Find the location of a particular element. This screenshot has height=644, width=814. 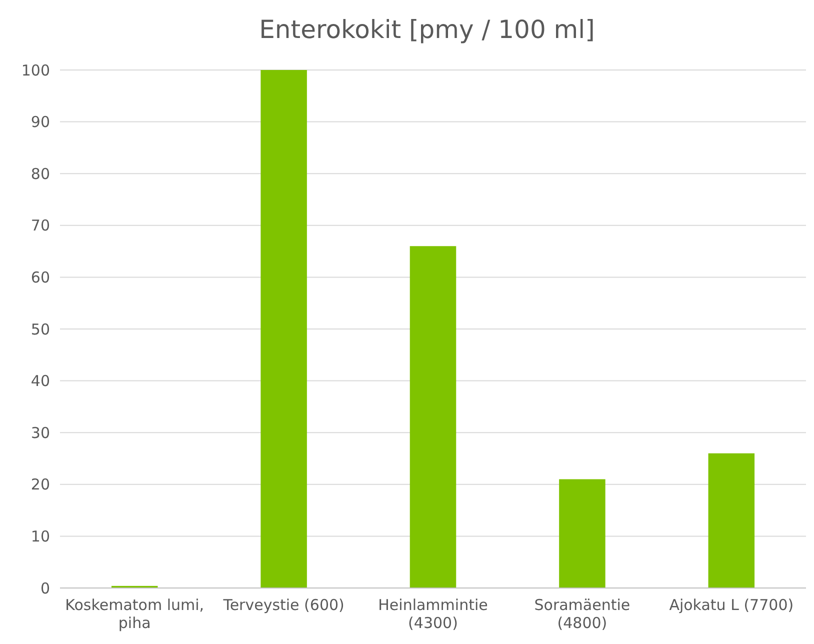

x-tick-label: Heinlammintie (4300) is located at coordinates (433, 614).